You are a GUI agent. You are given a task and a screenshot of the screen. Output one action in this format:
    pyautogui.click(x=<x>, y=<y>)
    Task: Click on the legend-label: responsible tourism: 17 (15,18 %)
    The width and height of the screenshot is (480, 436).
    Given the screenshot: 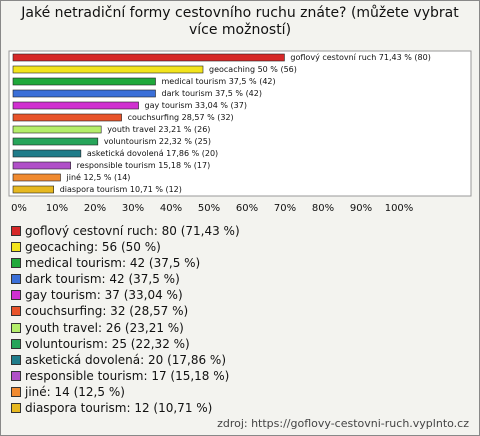 What is the action you would take?
    pyautogui.click(x=127, y=375)
    